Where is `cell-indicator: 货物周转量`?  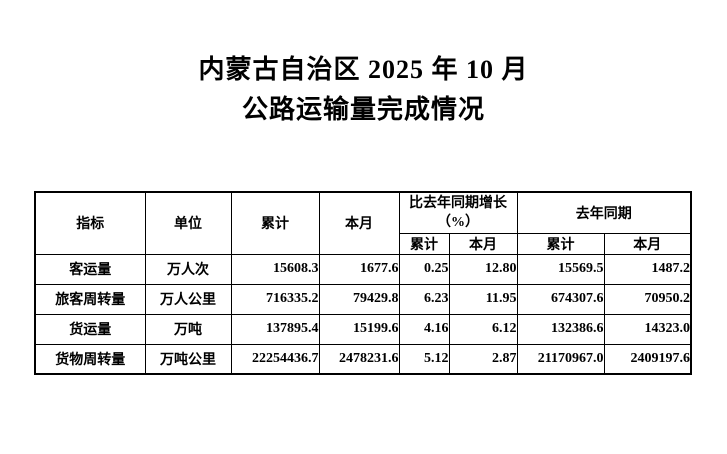
cell-indicator: 货物周转量 is located at coordinates (90, 359).